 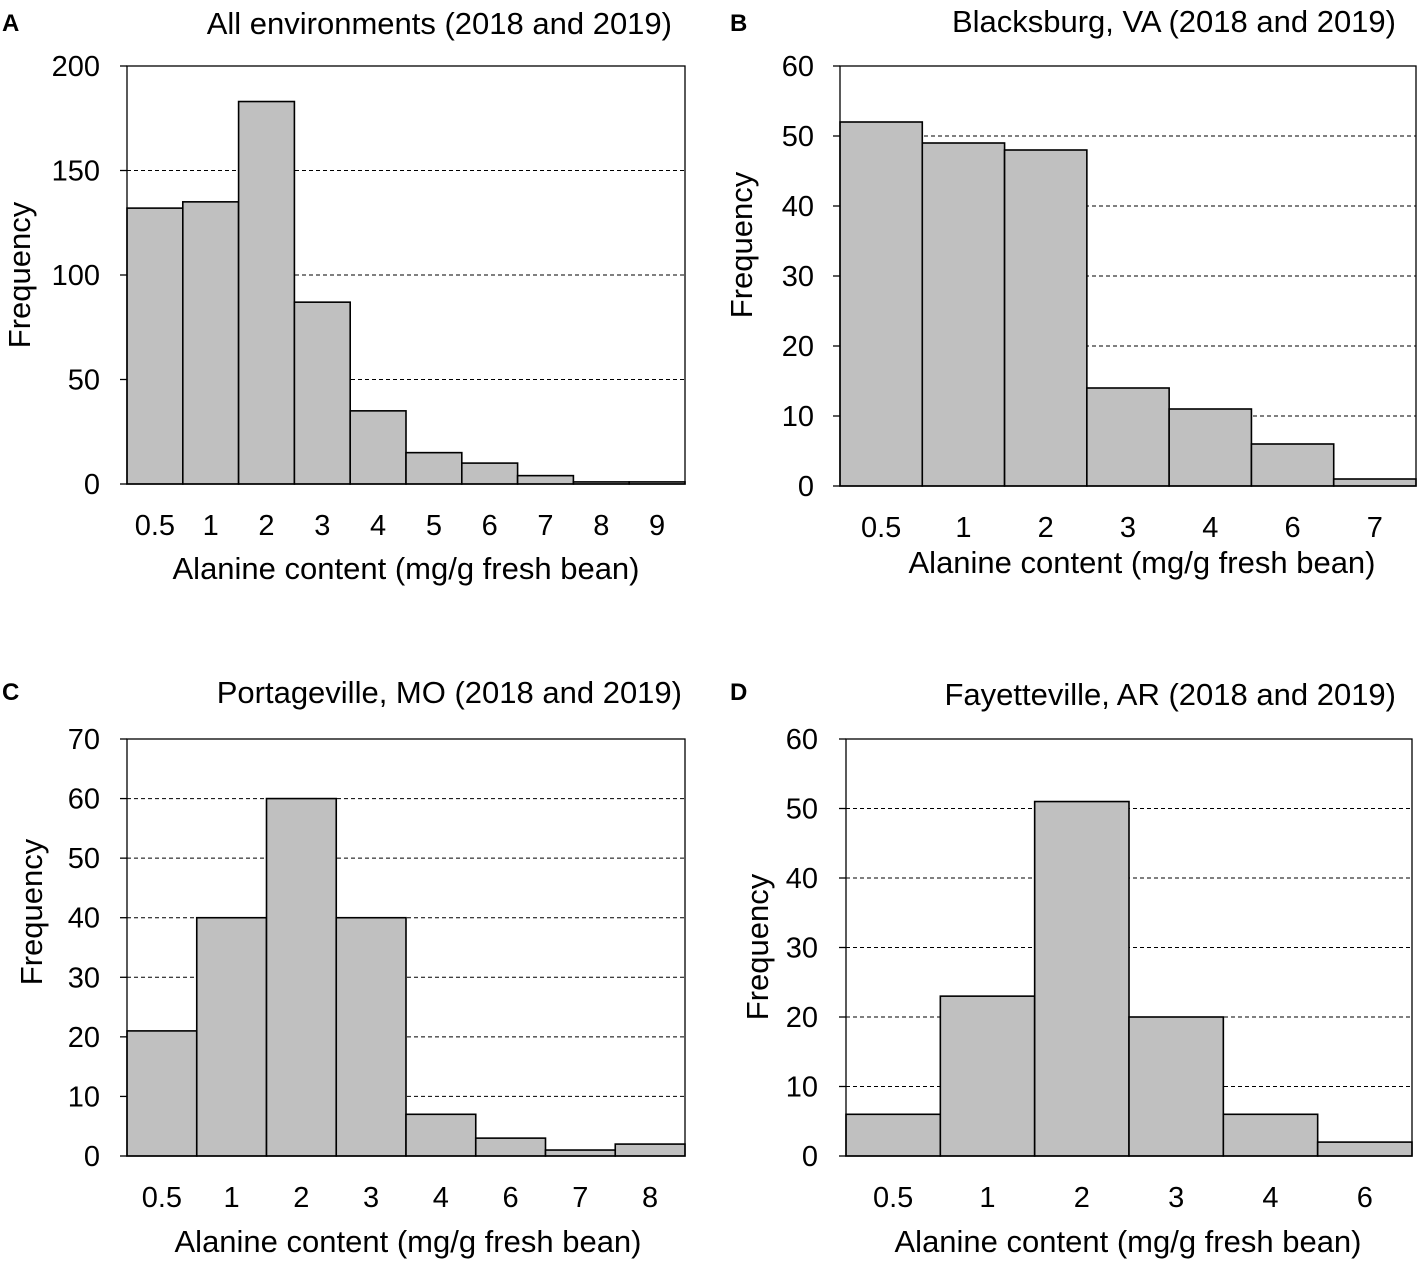 What do you see at coordinates (657, 526) in the screenshot?
I see `x-tick-label: 9` at bounding box center [657, 526].